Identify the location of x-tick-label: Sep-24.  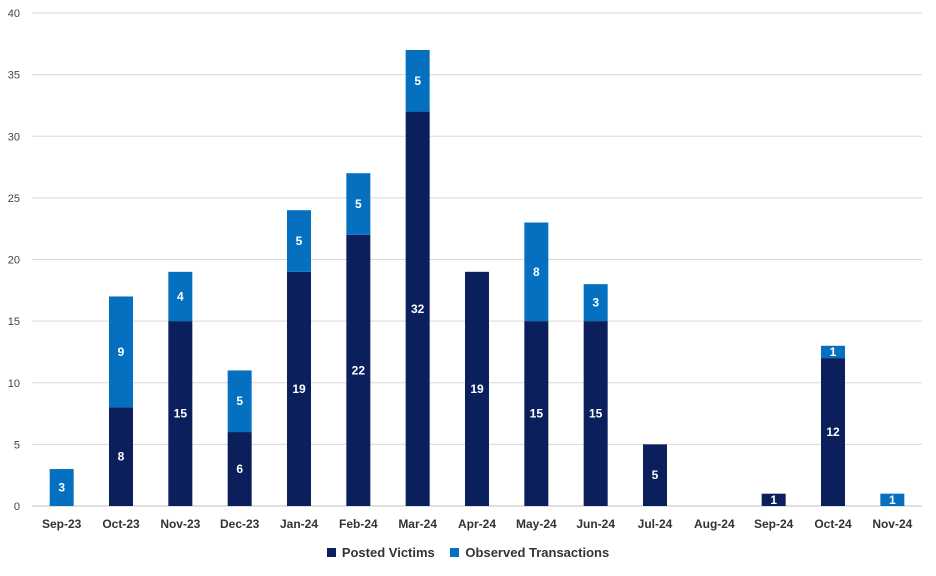
(774, 524).